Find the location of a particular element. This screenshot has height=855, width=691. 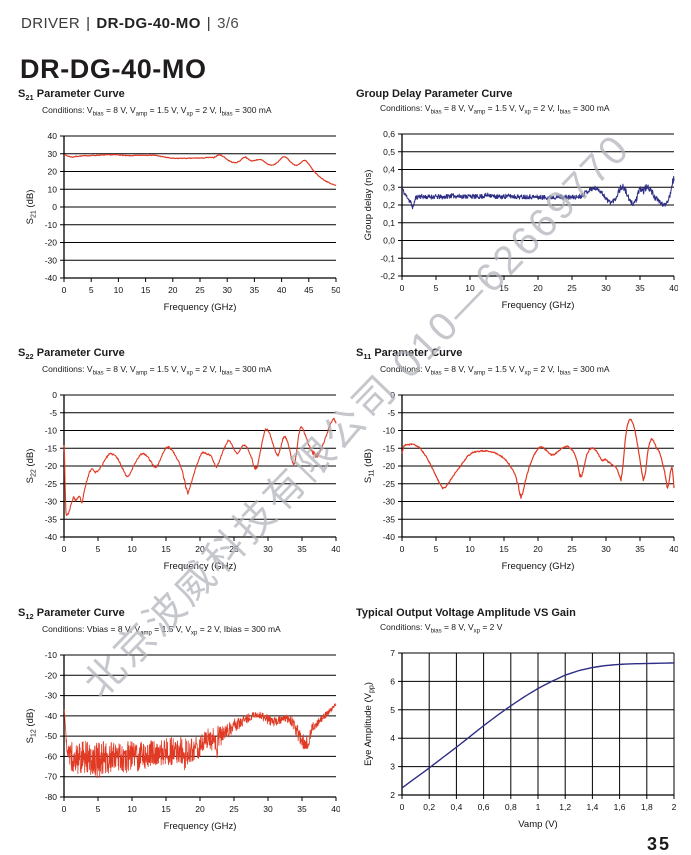

svg-text: -0,2 is located at coordinates (387, 276).